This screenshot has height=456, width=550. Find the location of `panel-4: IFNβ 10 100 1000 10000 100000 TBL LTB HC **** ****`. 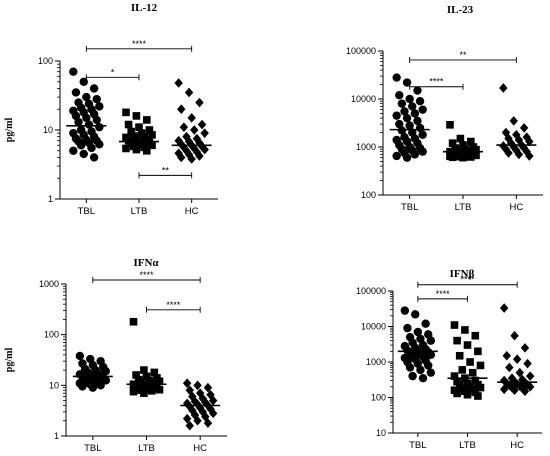

panel-4: IFNβ 10 100 1000 10000 100000 TBL LTB HC **** **** is located at coordinates (449, 359).